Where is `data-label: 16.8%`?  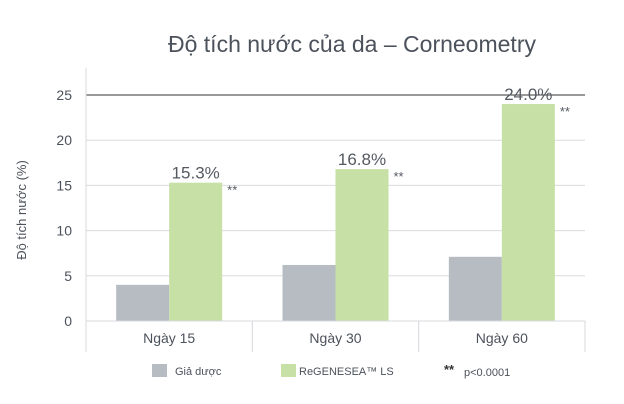 data-label: 16.8% is located at coordinates (362, 159).